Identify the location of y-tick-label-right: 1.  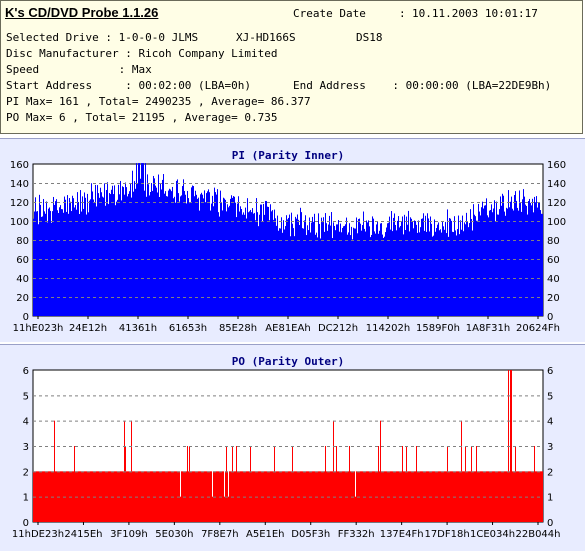
(550, 498).